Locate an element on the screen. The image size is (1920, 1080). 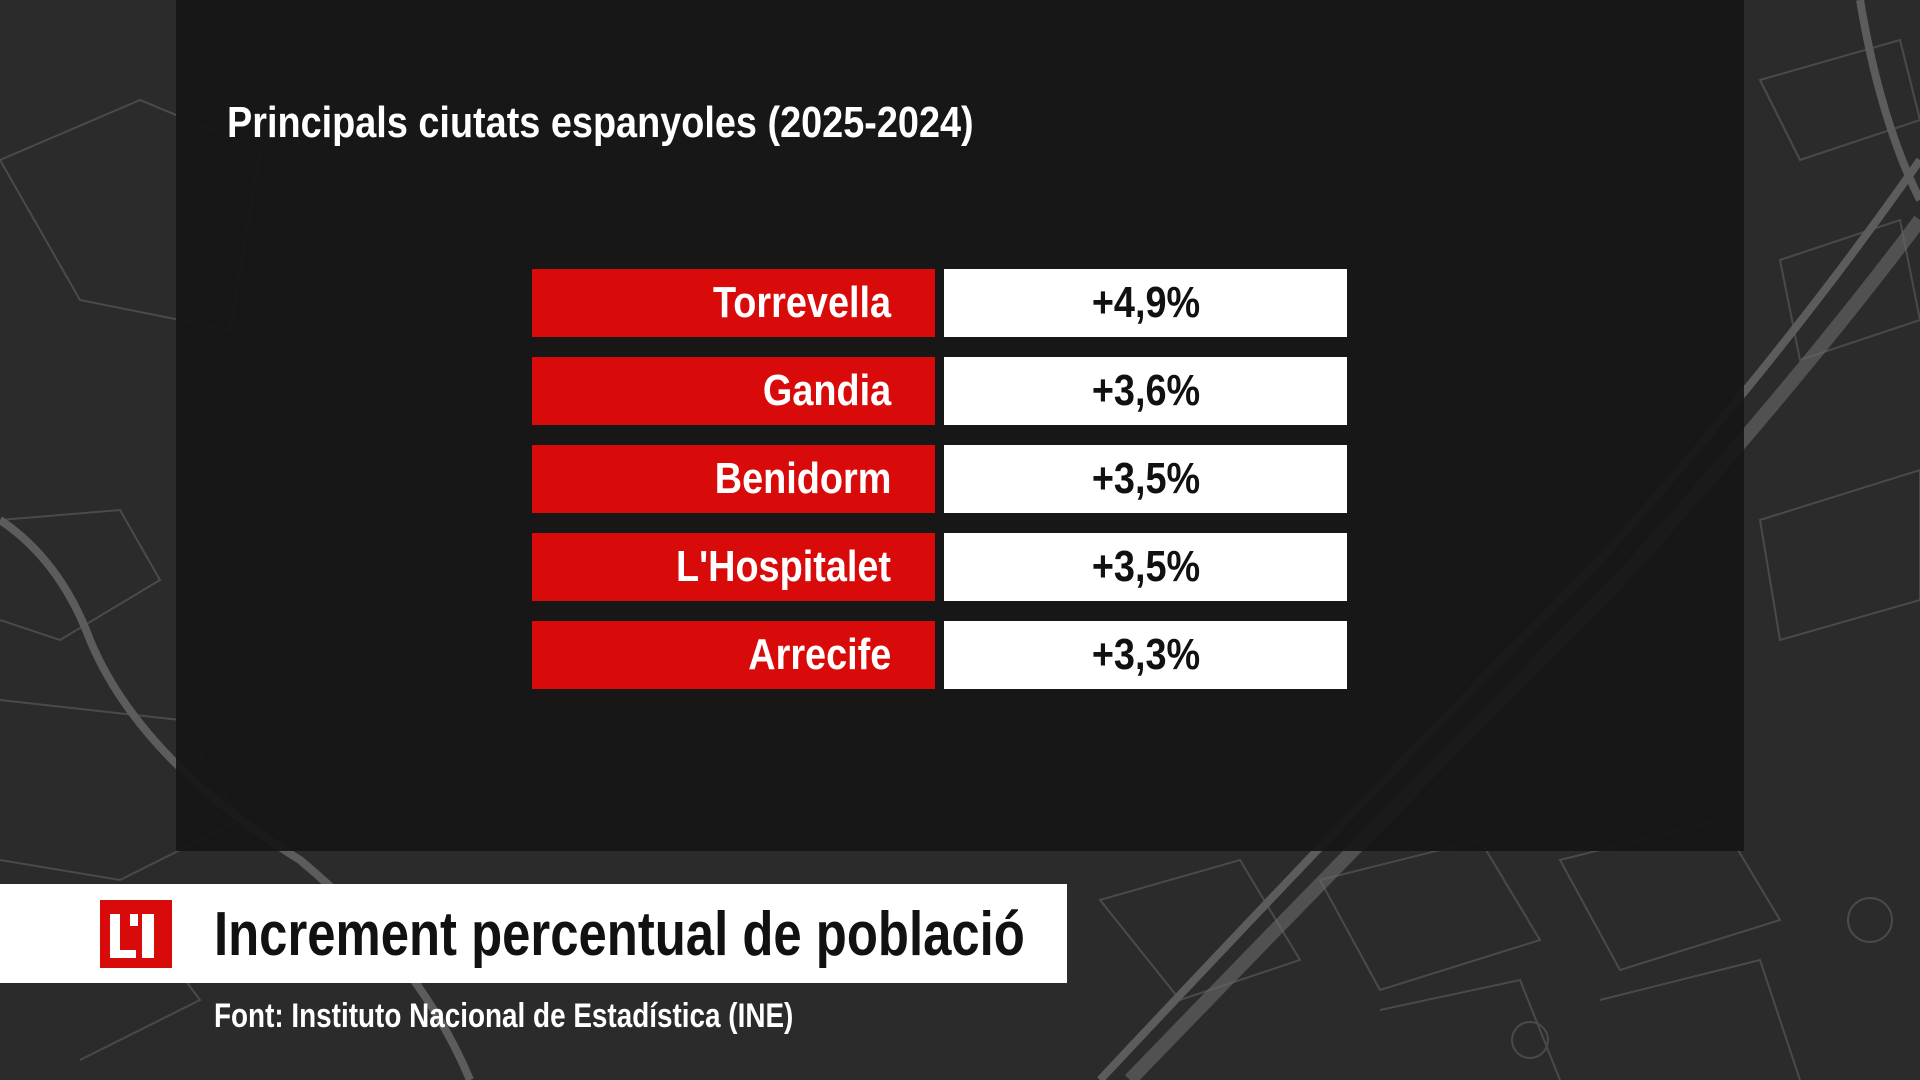
value-label: +3,6% is located at coordinates (1145, 390).